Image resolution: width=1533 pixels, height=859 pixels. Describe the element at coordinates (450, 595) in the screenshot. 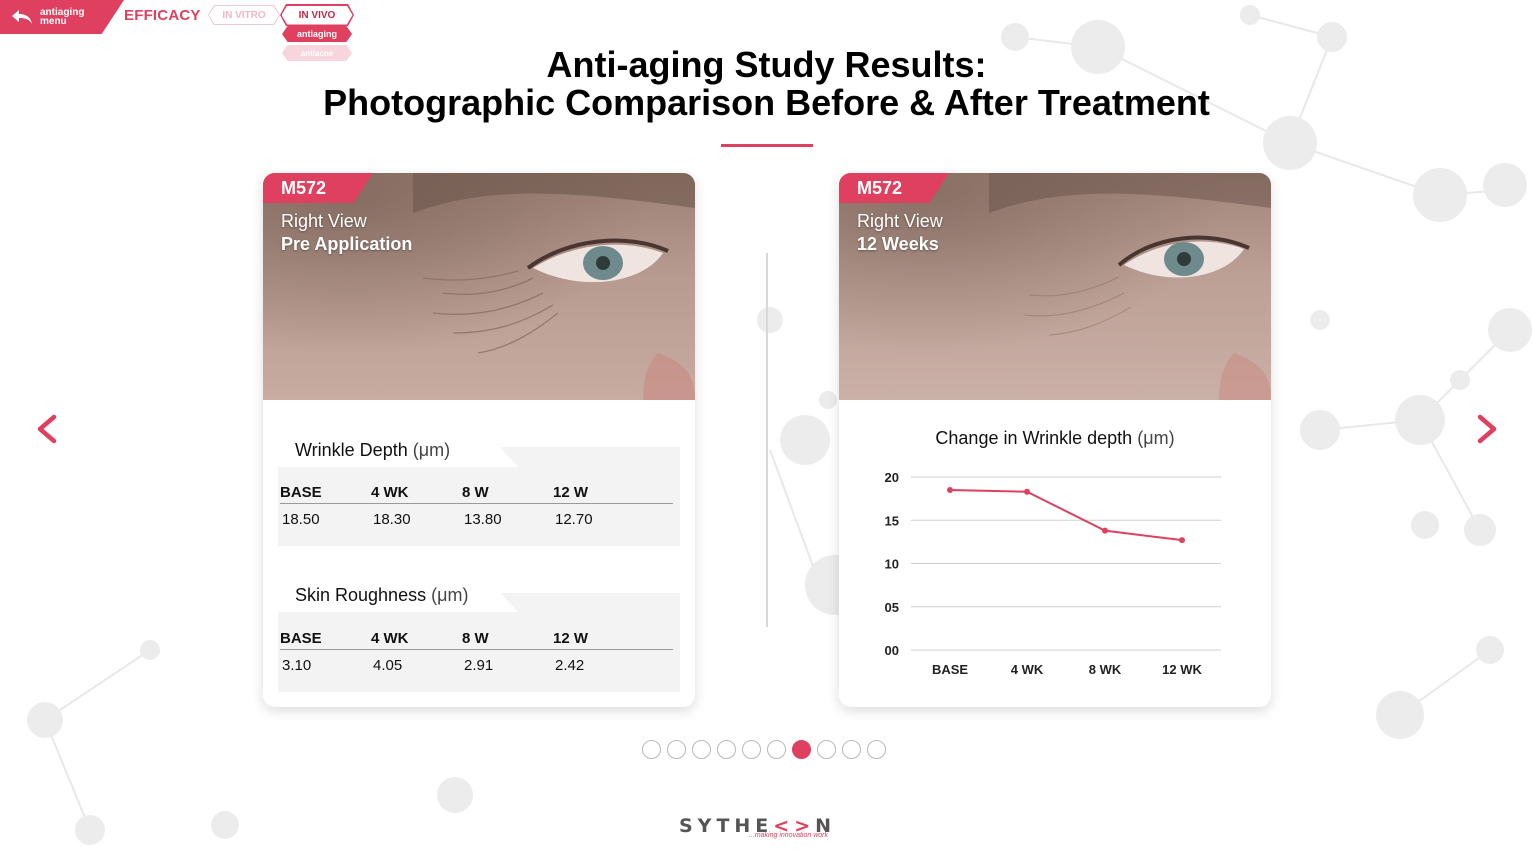

I see `skin-roughness-unit: (μm)` at that location.